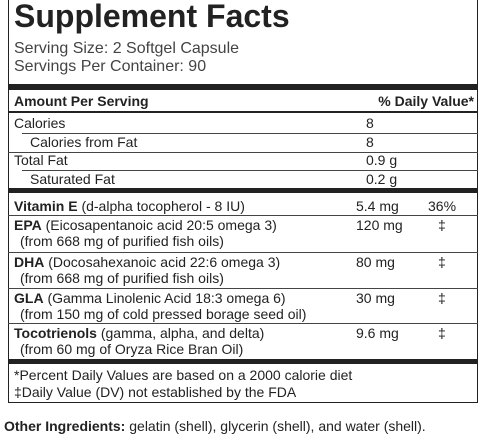 The image size is (482, 440). Describe the element at coordinates (152, 17) in the screenshot. I see `title: Supplement Facts` at that location.